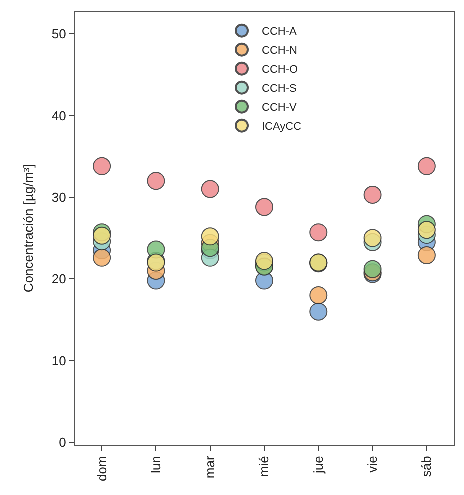  I want to click on legend-label: CCH-O, so click(280, 70).